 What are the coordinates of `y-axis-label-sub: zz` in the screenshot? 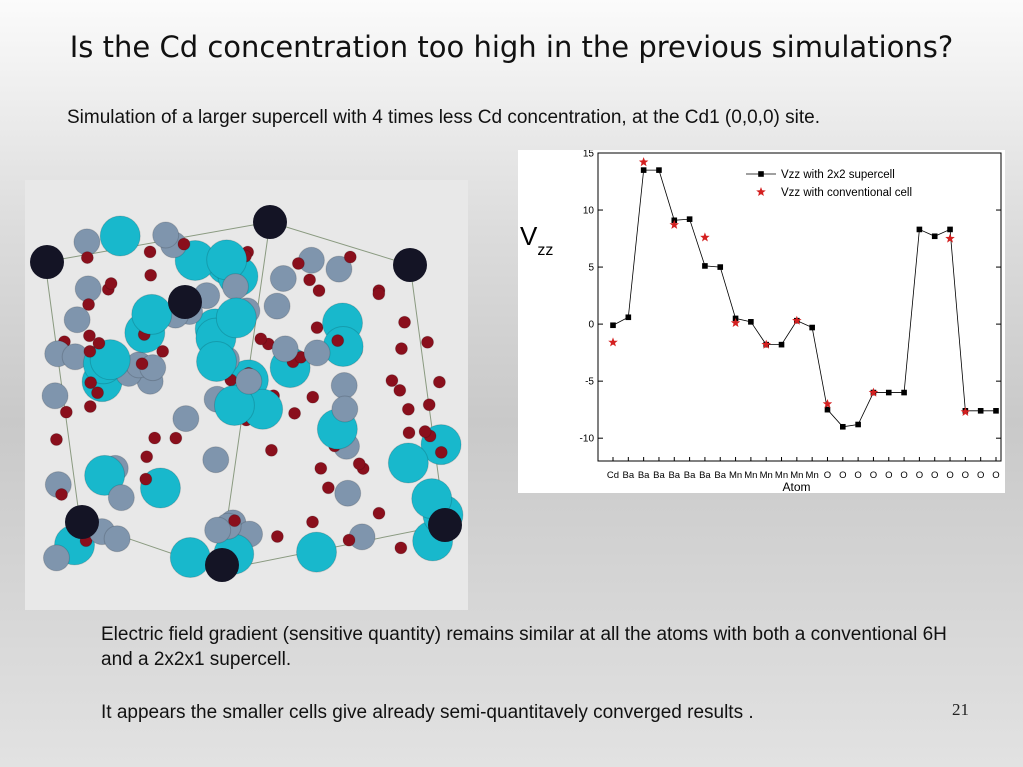 It's located at (545, 250).